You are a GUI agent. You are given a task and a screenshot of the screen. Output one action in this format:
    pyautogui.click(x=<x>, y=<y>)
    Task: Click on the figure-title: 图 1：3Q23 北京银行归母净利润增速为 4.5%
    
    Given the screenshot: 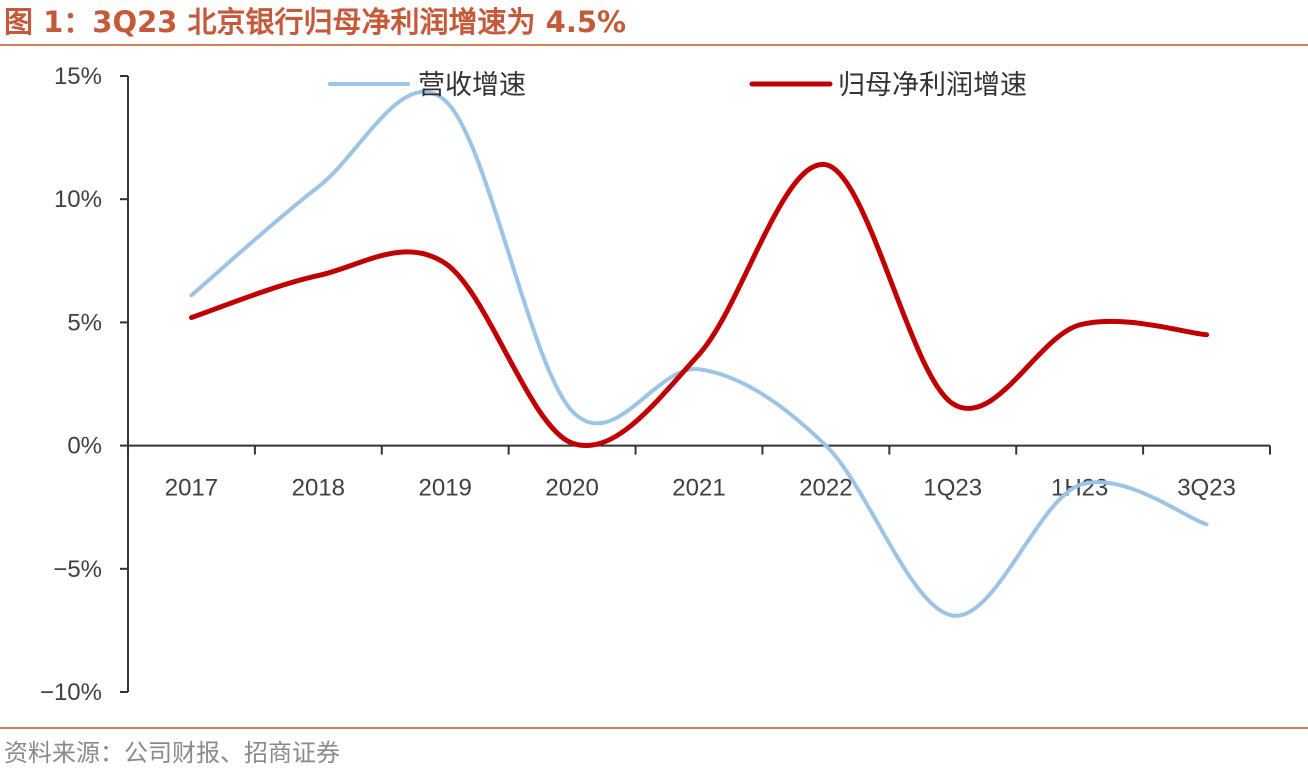 What is the action you would take?
    pyautogui.click(x=315, y=22)
    